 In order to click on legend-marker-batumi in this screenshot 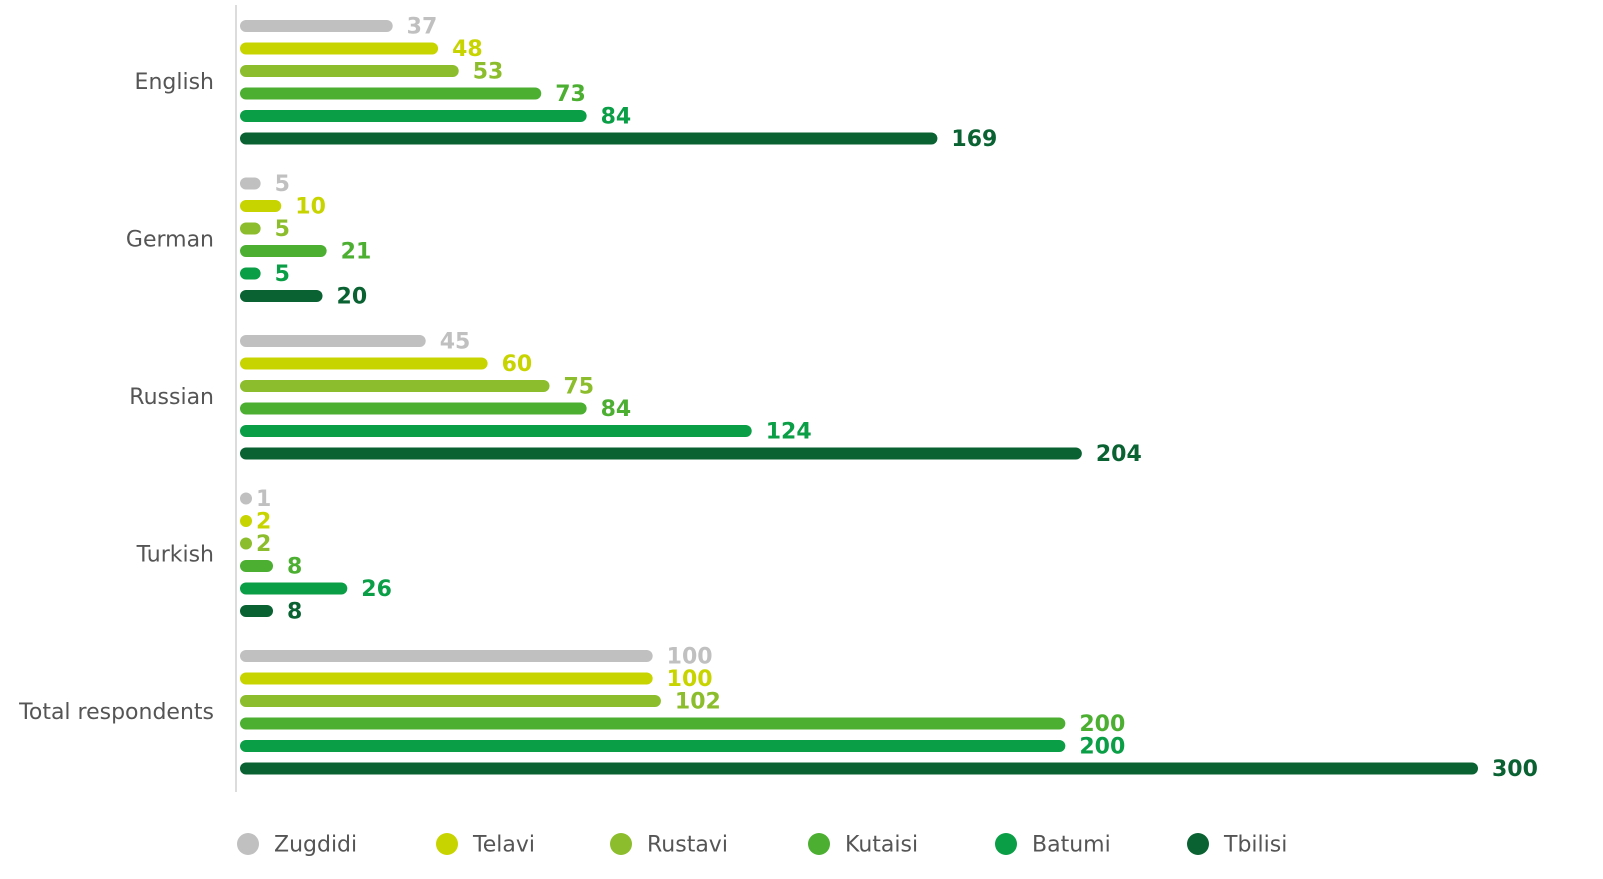, I will do `click(1006, 844)`.